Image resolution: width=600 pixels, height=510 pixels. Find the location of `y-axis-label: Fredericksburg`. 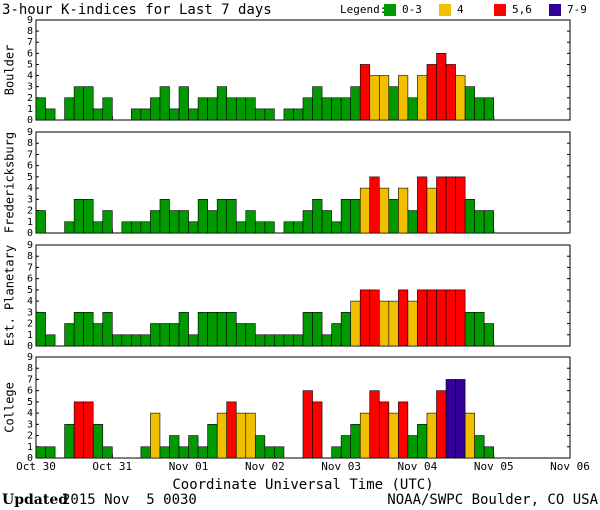

y-axis-label: Fredericksburg is located at coordinates (10, 182).